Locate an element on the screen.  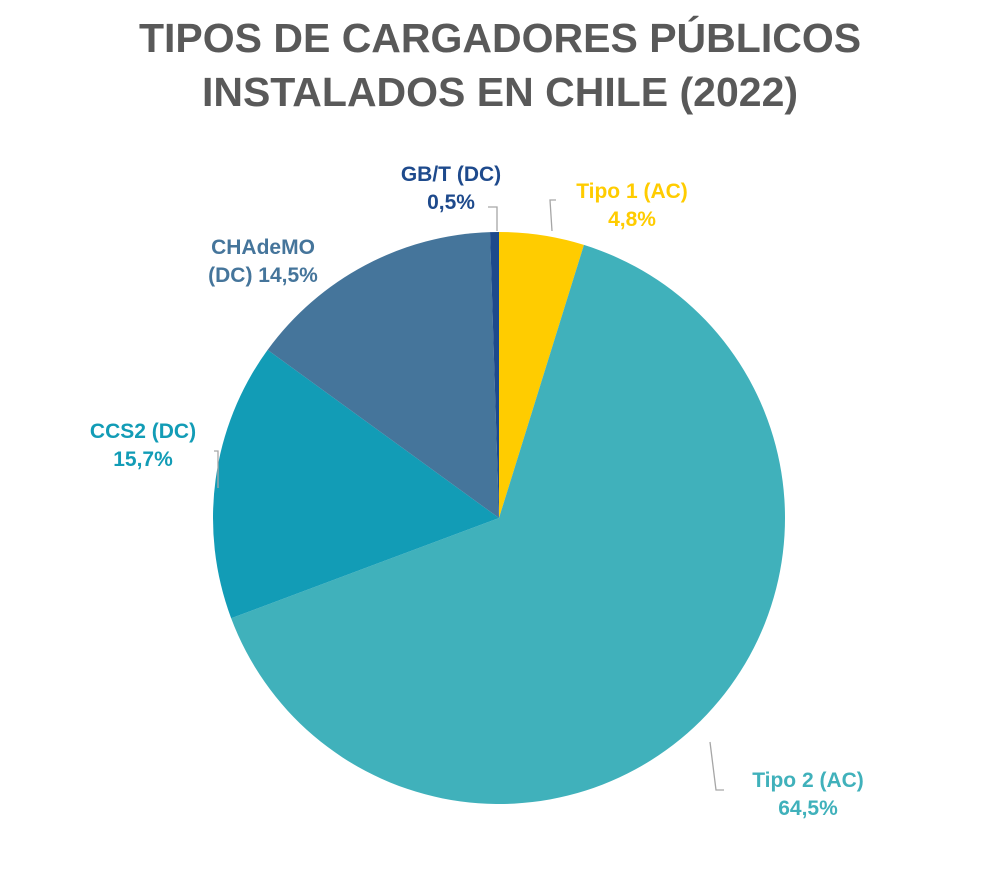
data-label-line: CHAdeMO is located at coordinates (263, 247).